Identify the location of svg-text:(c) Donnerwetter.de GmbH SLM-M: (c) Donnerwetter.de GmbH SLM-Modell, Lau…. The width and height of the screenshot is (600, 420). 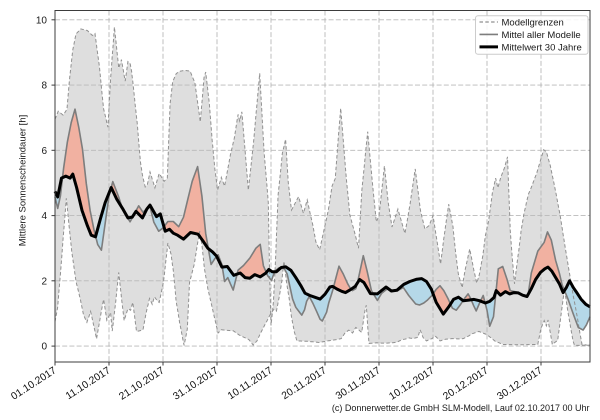
(461, 408).